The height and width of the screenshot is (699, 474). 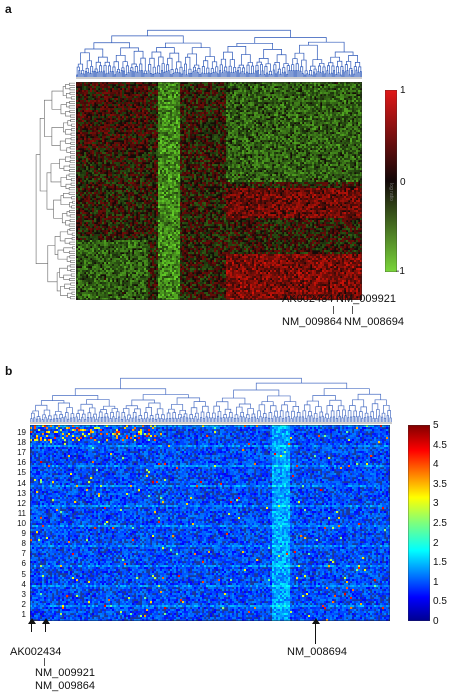 I want to click on panel-b-colorbar-tick: 1, so click(x=436, y=582).